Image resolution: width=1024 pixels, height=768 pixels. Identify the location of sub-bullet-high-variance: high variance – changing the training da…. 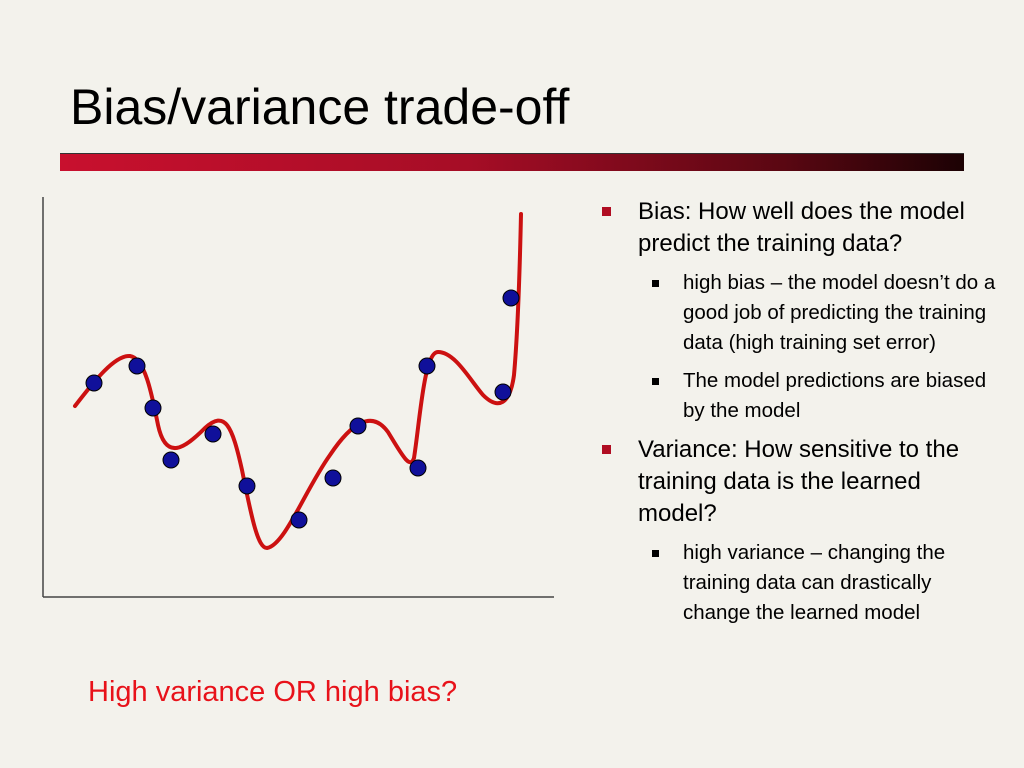
(825, 583).